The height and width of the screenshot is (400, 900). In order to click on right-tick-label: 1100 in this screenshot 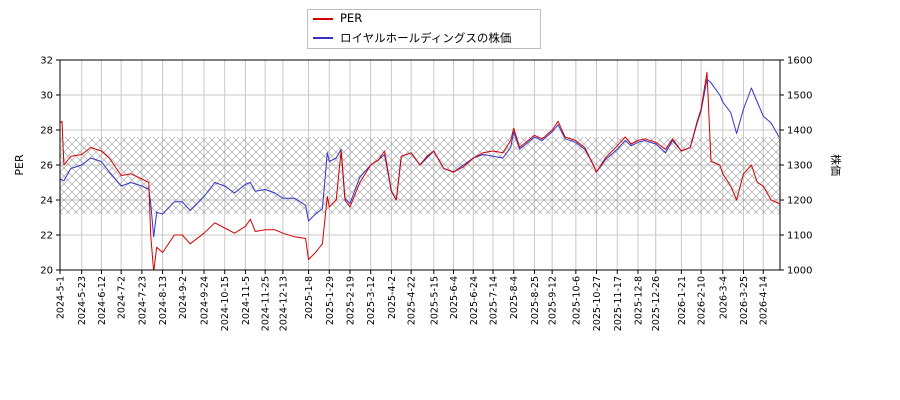, I will do `click(799, 236)`.